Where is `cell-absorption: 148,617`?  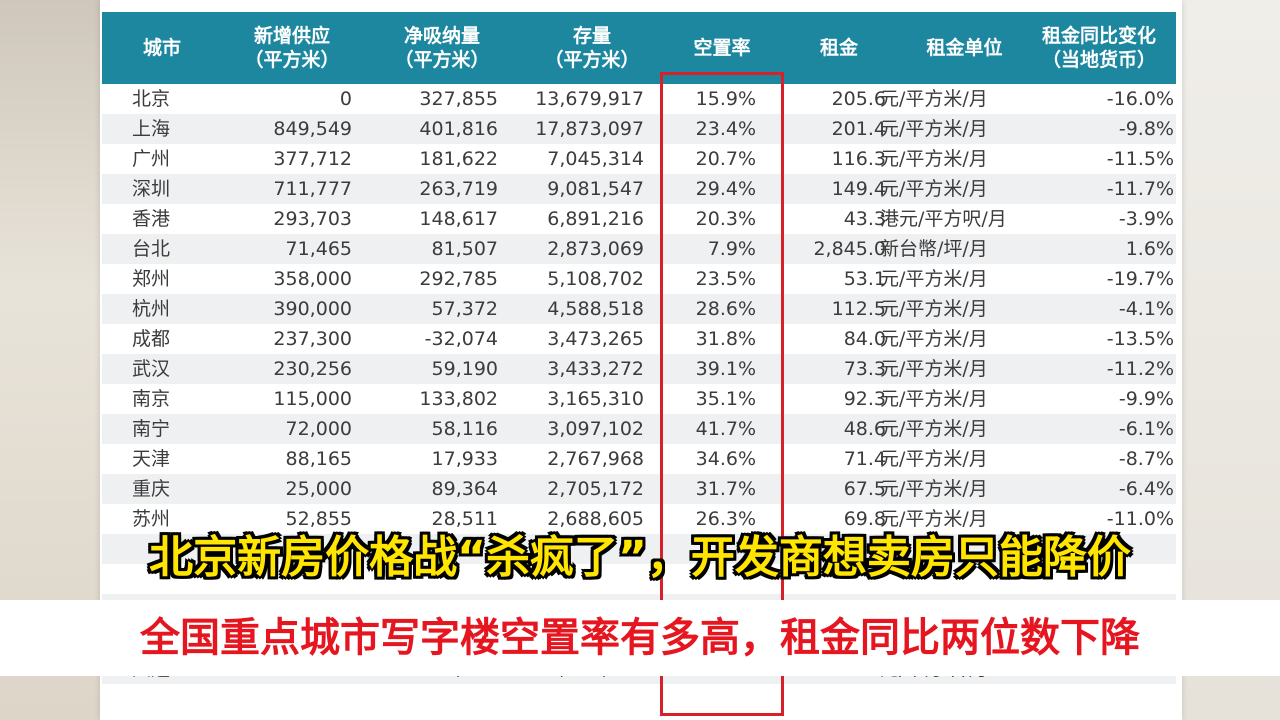
cell-absorption: 148,617 is located at coordinates (458, 219).